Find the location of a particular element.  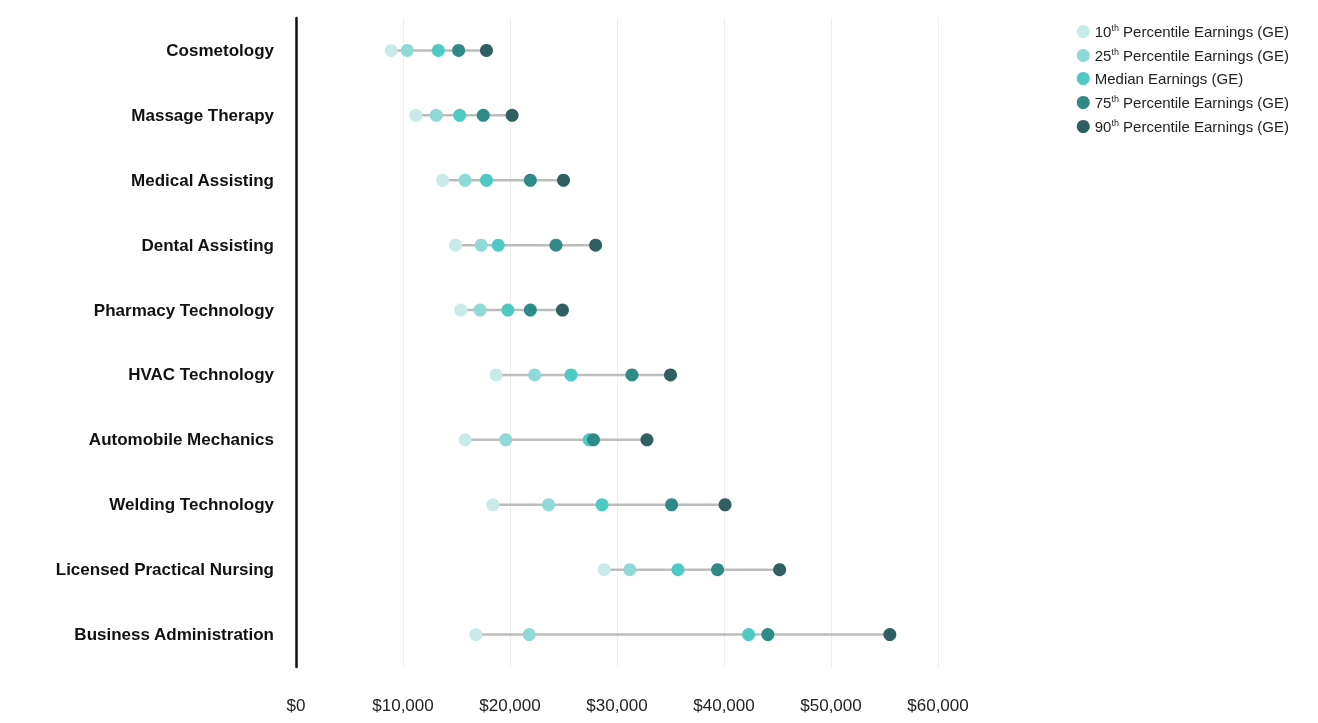

legend-label: Median Earnings (GE) is located at coordinates (1169, 78).